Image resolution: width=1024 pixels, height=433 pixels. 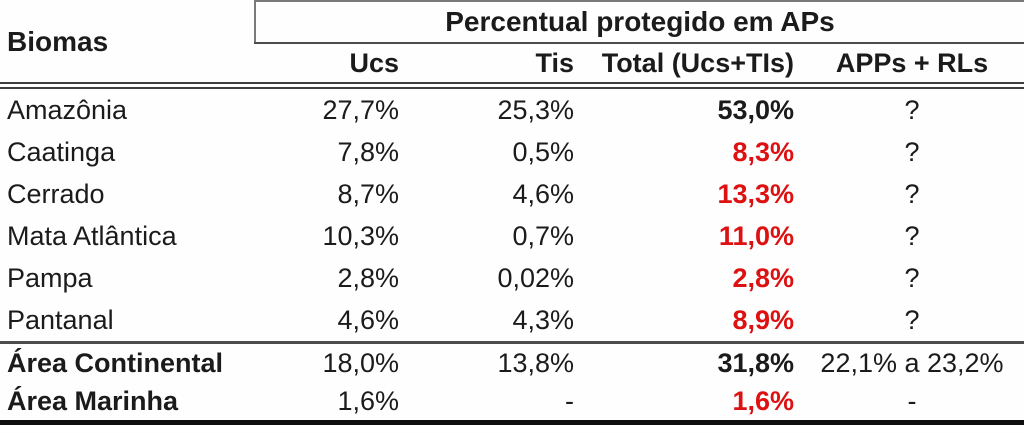 What do you see at coordinates (127, 361) in the screenshot?
I see `biome-name: Área Continental` at bounding box center [127, 361].